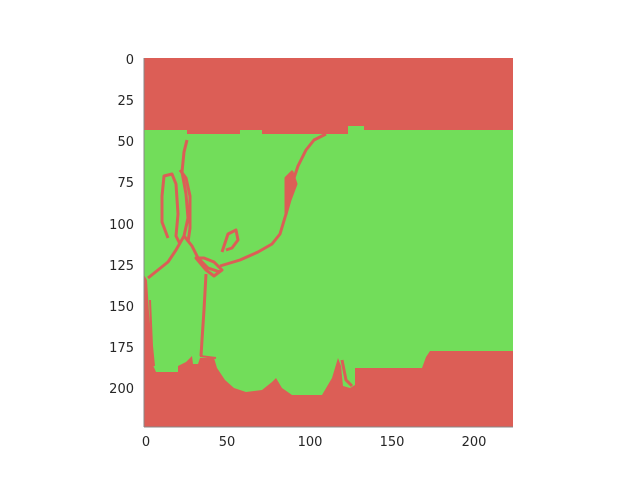  Describe the element at coordinates (121, 307) in the screenshot. I see `y-tick-label: 150` at that location.